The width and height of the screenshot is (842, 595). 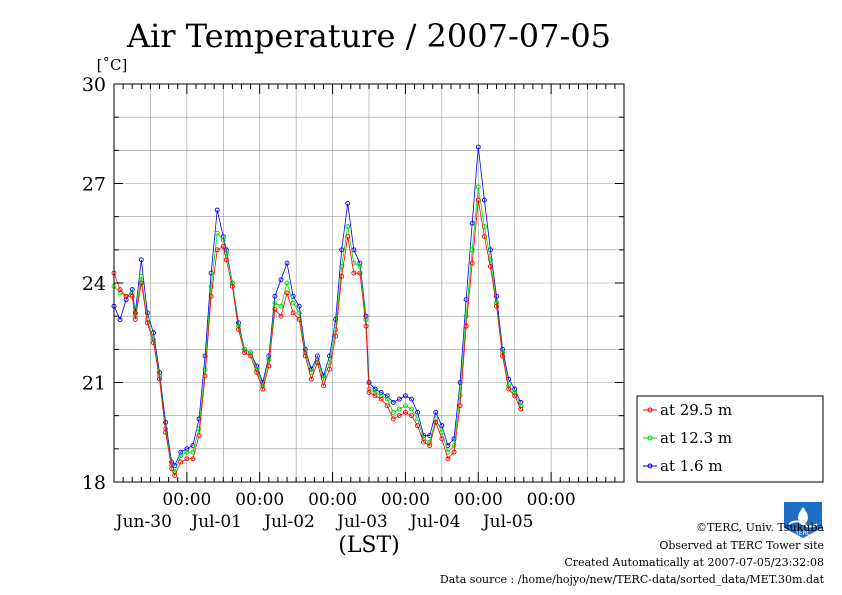 I want to click on terc-logo: TERC, so click(x=803, y=520).